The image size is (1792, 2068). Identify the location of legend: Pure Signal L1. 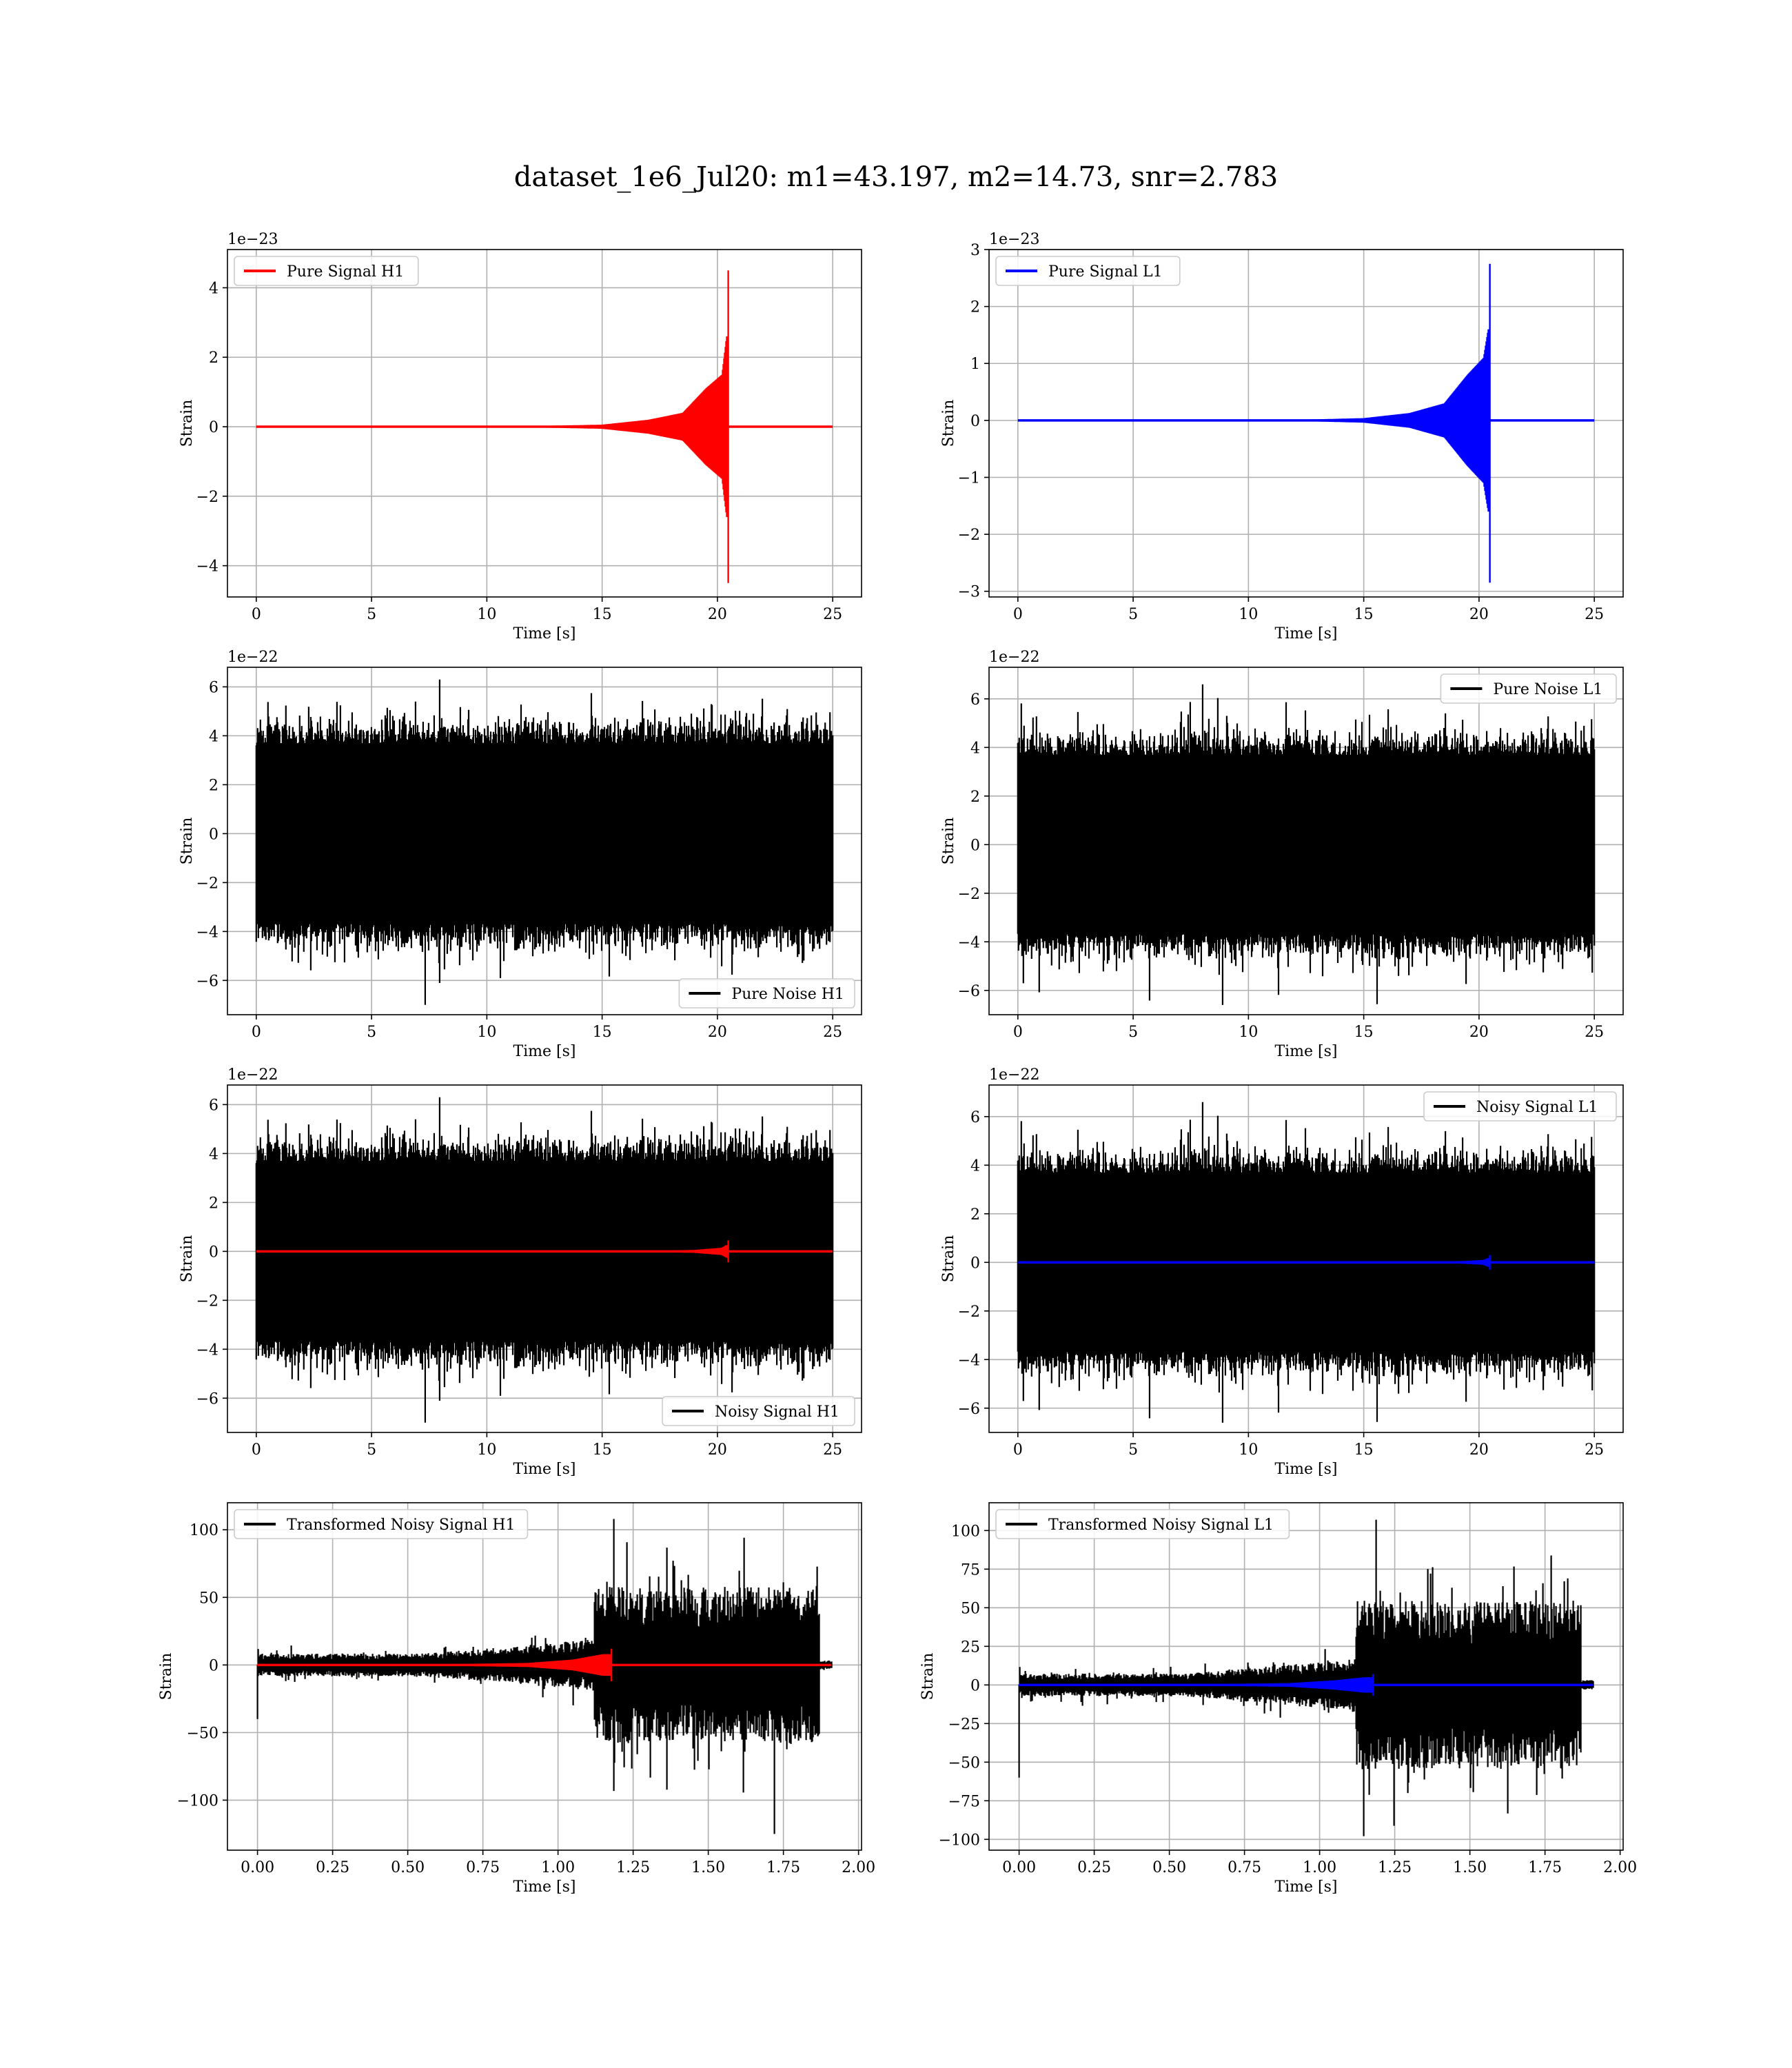
(1088, 271).